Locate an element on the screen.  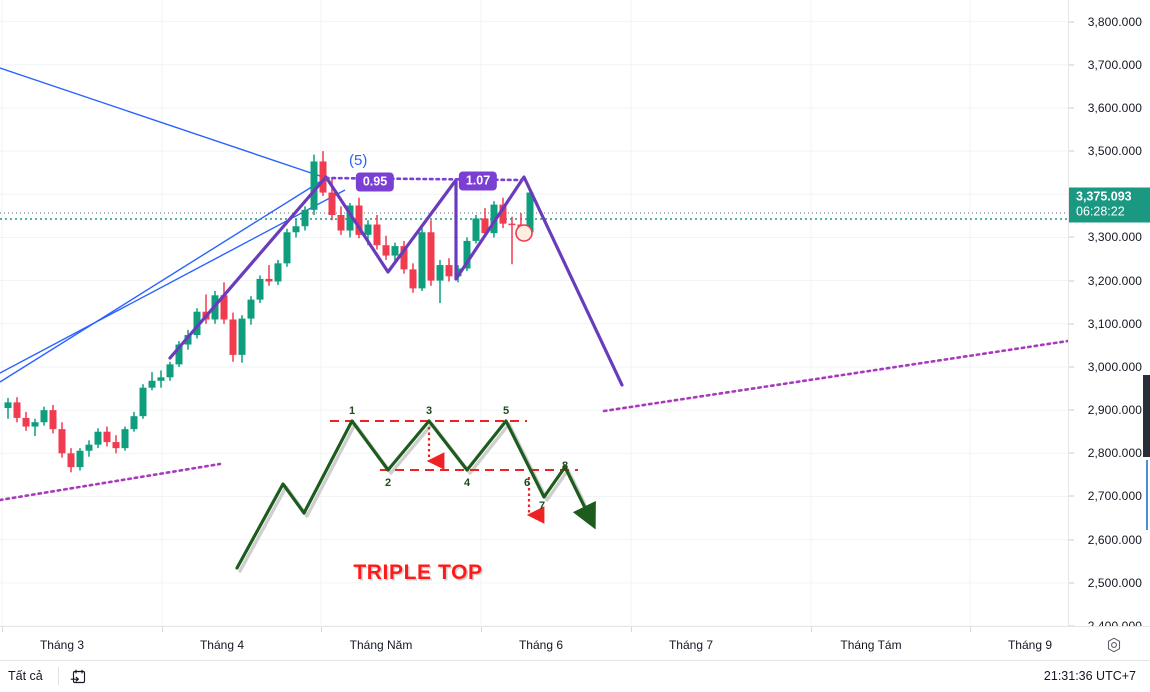
pattern-point-8: 8 is located at coordinates (565, 466).